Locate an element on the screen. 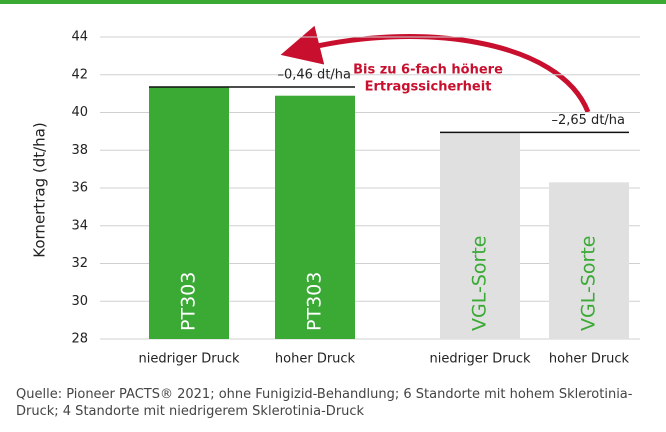 The height and width of the screenshot is (432, 666). y-tick-label: 30 is located at coordinates (79, 301).